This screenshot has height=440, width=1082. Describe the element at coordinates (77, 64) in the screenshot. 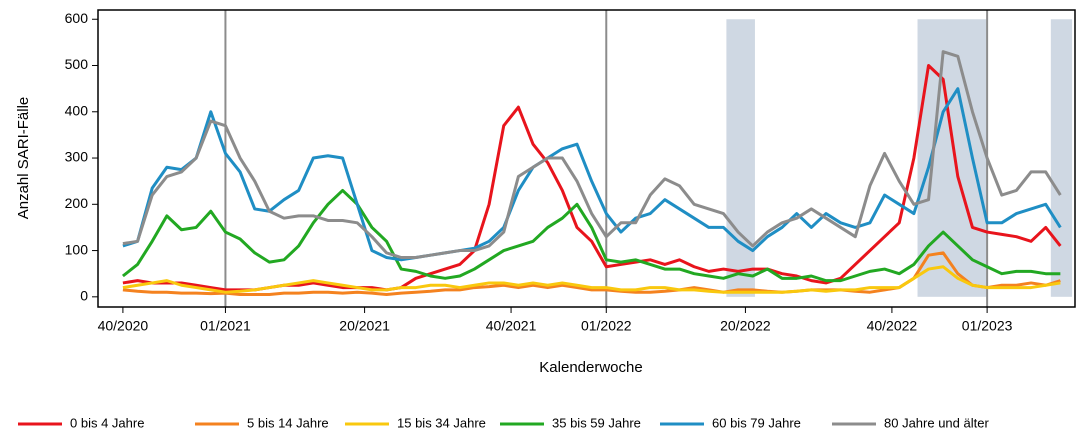

I see `y-tick-label: 500` at that location.